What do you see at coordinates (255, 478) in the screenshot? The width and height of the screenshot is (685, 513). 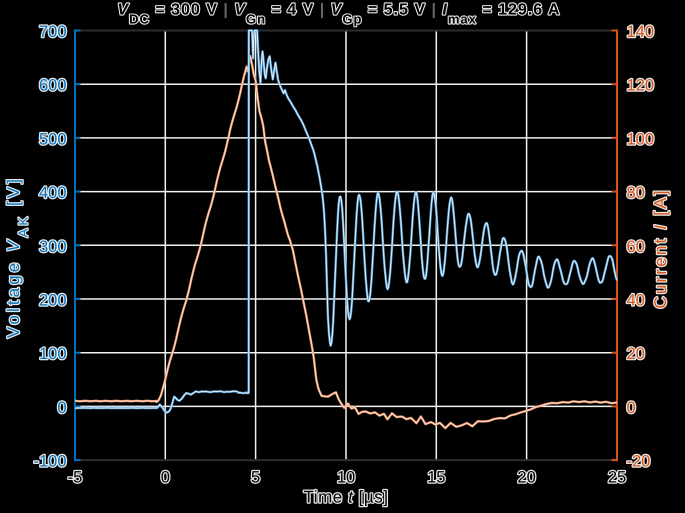 I see `svg-text: 5` at bounding box center [255, 478].